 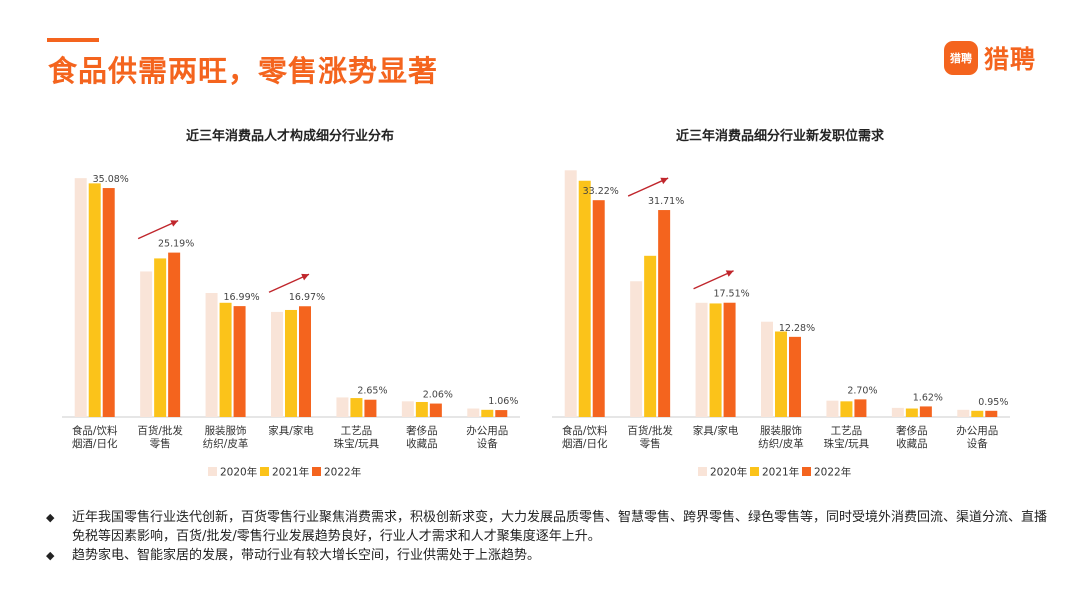 What do you see at coordinates (111, 179) in the screenshot?
I see `data-label: 35.08%` at bounding box center [111, 179].